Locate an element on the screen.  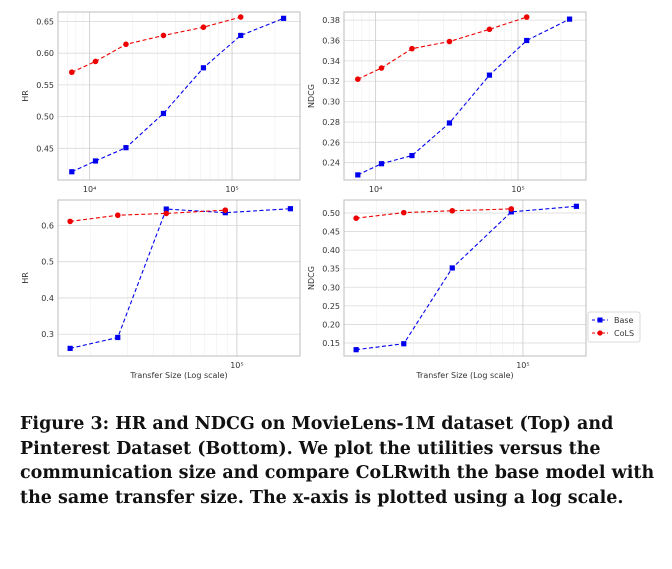
y-tick-label: 0.38 is located at coordinates (331, 20).